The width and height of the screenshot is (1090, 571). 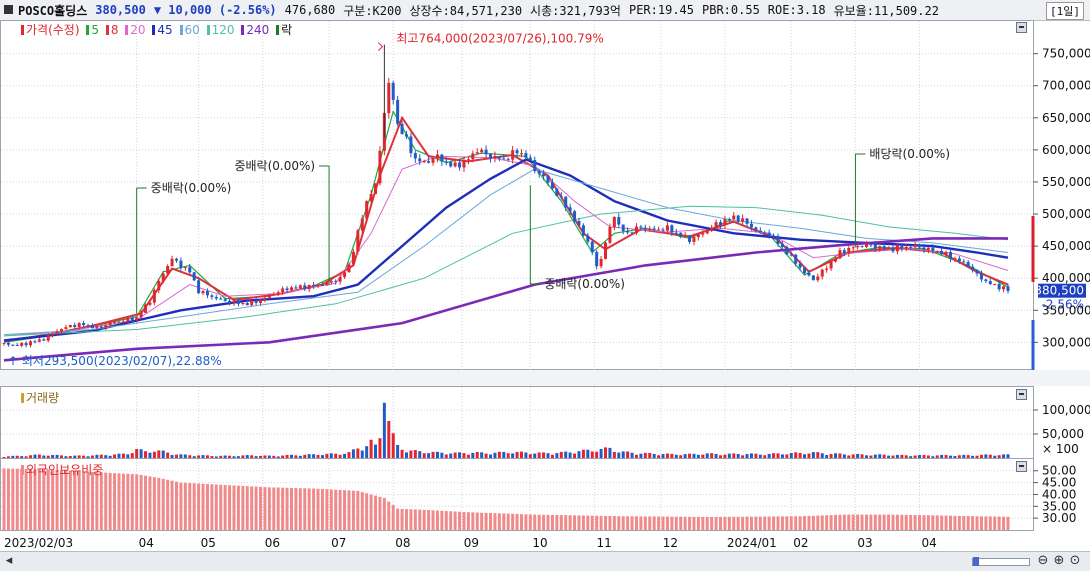 I want to click on ma120-legend-marker, so click(x=208, y=30).